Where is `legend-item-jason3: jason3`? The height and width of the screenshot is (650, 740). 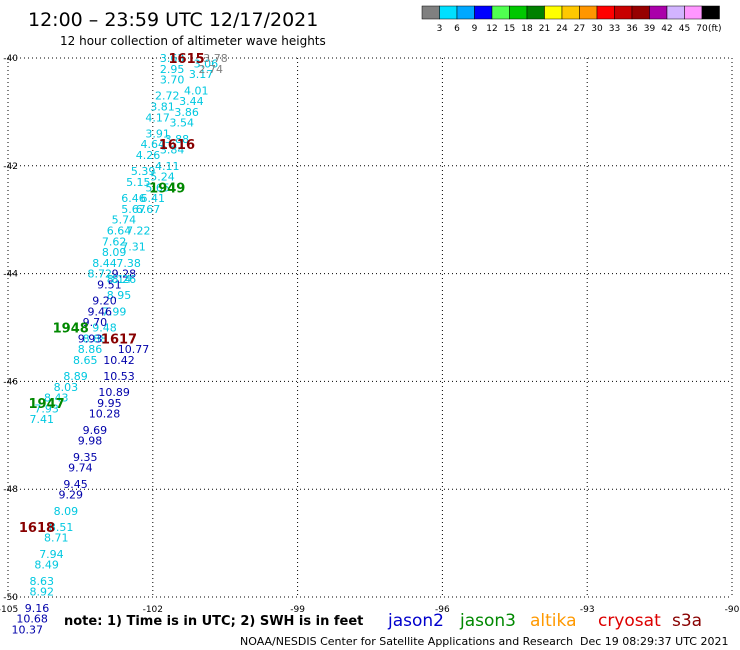 legend-item-jason3: jason3 is located at coordinates (487, 621).